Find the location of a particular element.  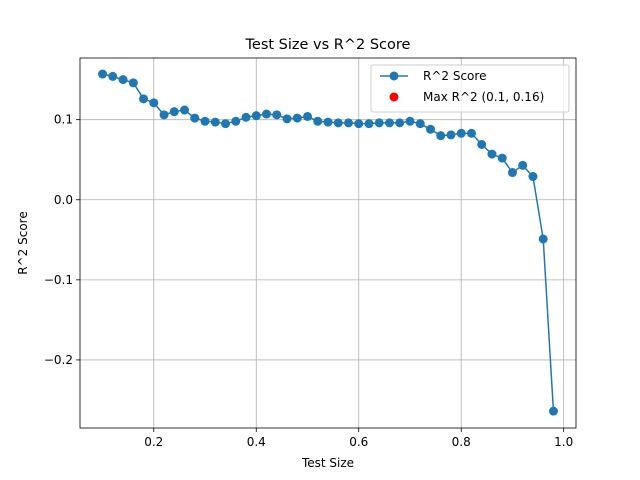

legend-label-series: R^2 Score is located at coordinates (454, 76).